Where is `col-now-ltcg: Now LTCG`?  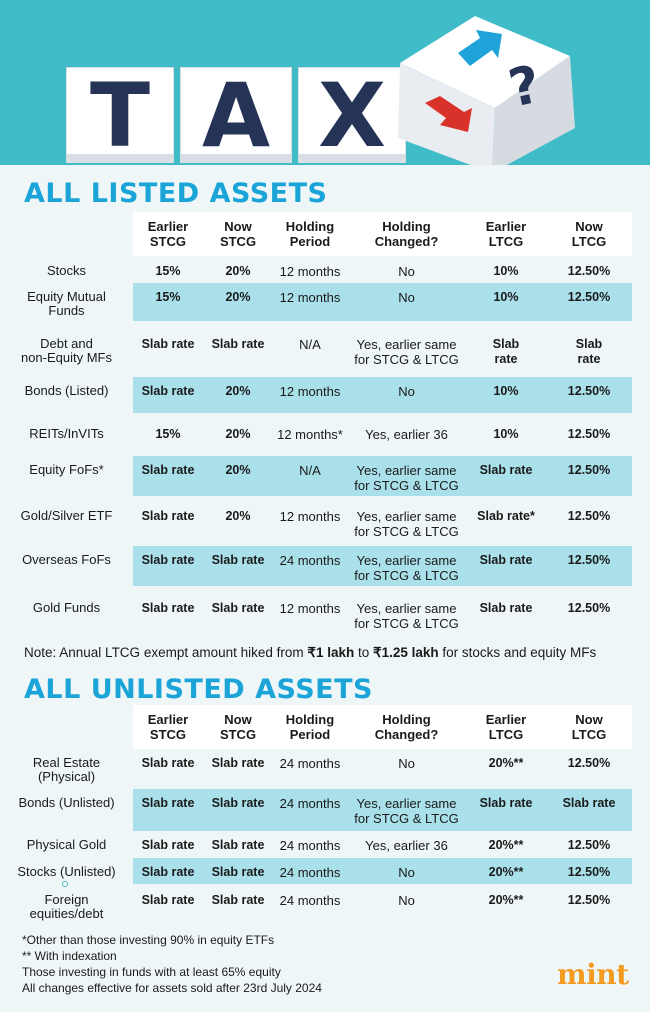
col-now-ltcg: Now LTCG is located at coordinates (589, 234).